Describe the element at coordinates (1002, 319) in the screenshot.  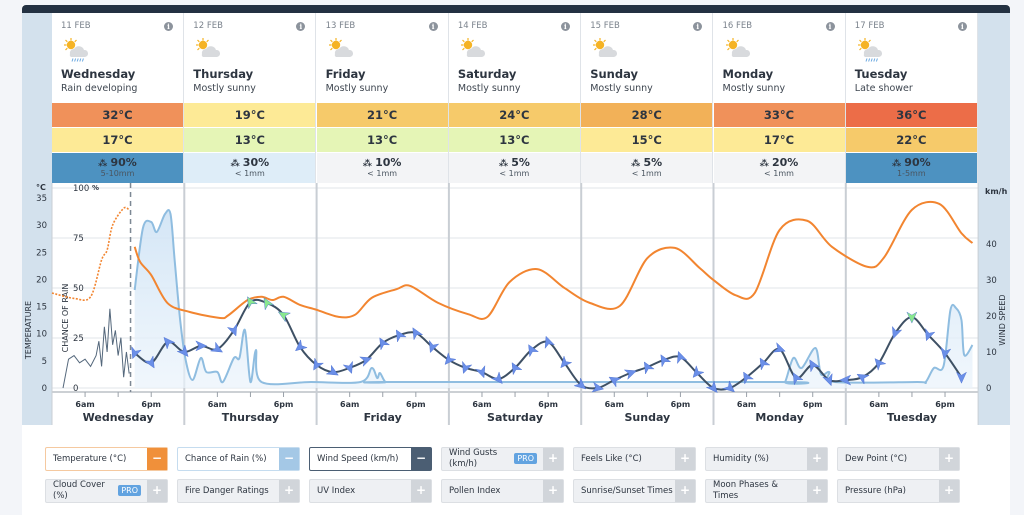
I see `wind-axis-title: WIND SPEED` at that location.